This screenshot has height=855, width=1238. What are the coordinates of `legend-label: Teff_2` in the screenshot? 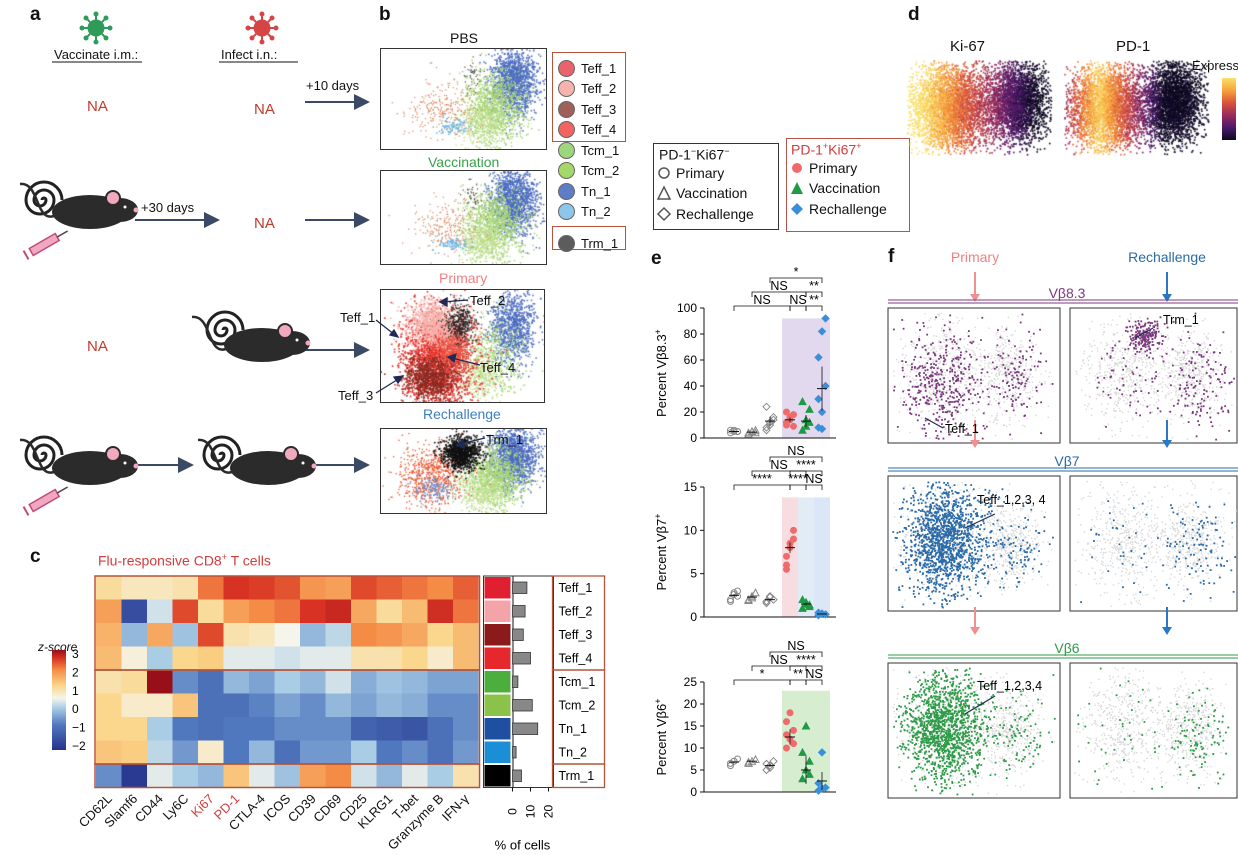 It's located at (599, 89).